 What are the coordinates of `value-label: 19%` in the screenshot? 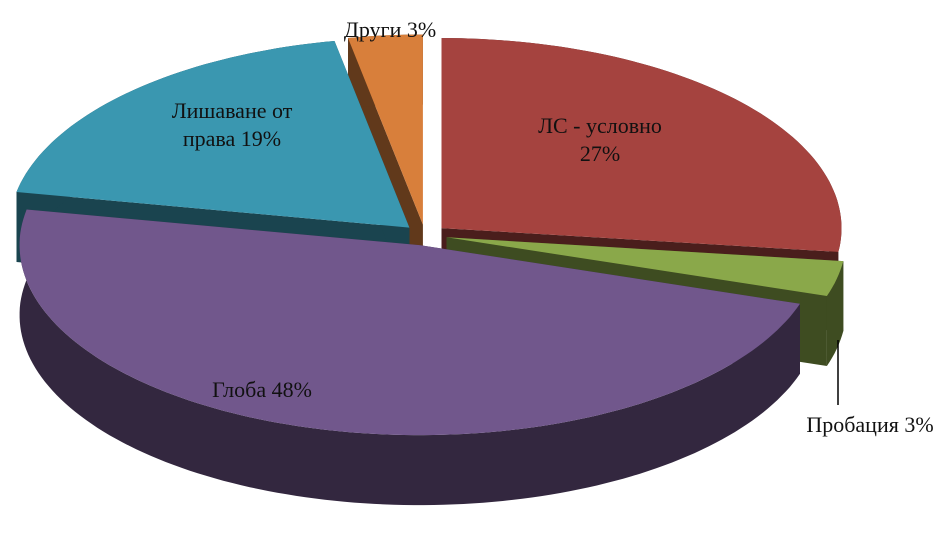 It's located at (261, 138).